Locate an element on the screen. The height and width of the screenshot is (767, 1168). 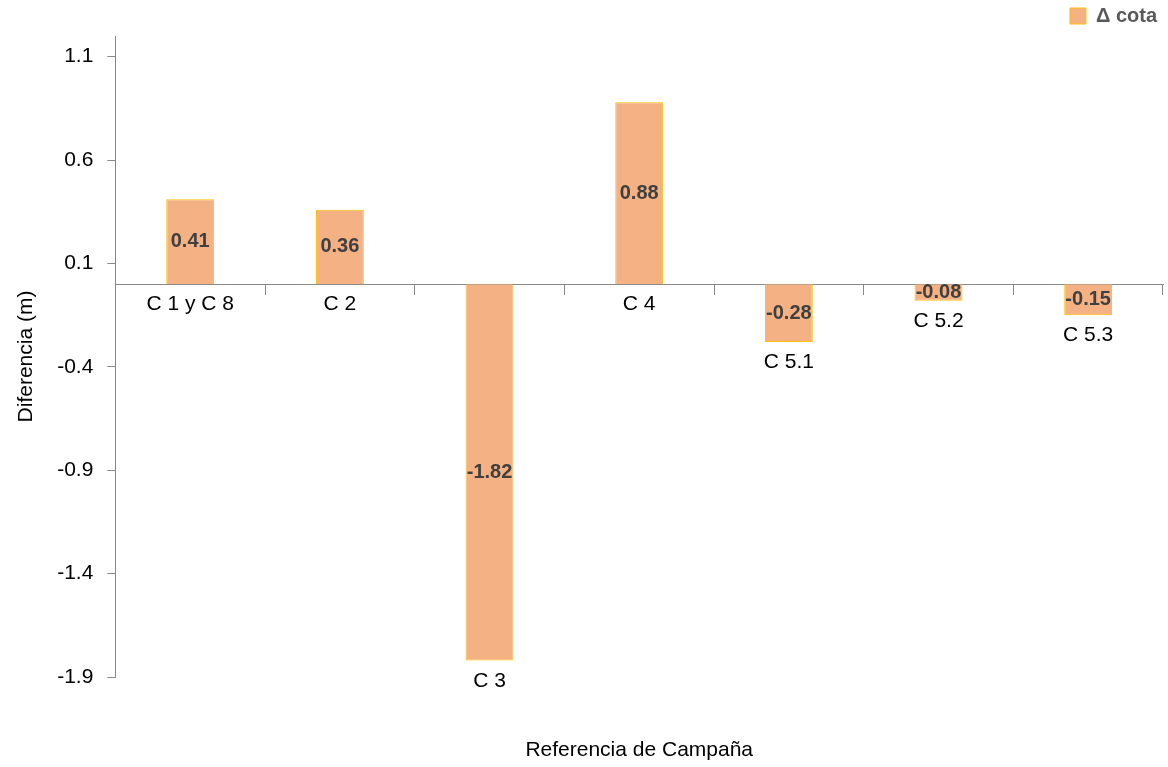
y-tick-label: 0.1 is located at coordinates (79, 262).